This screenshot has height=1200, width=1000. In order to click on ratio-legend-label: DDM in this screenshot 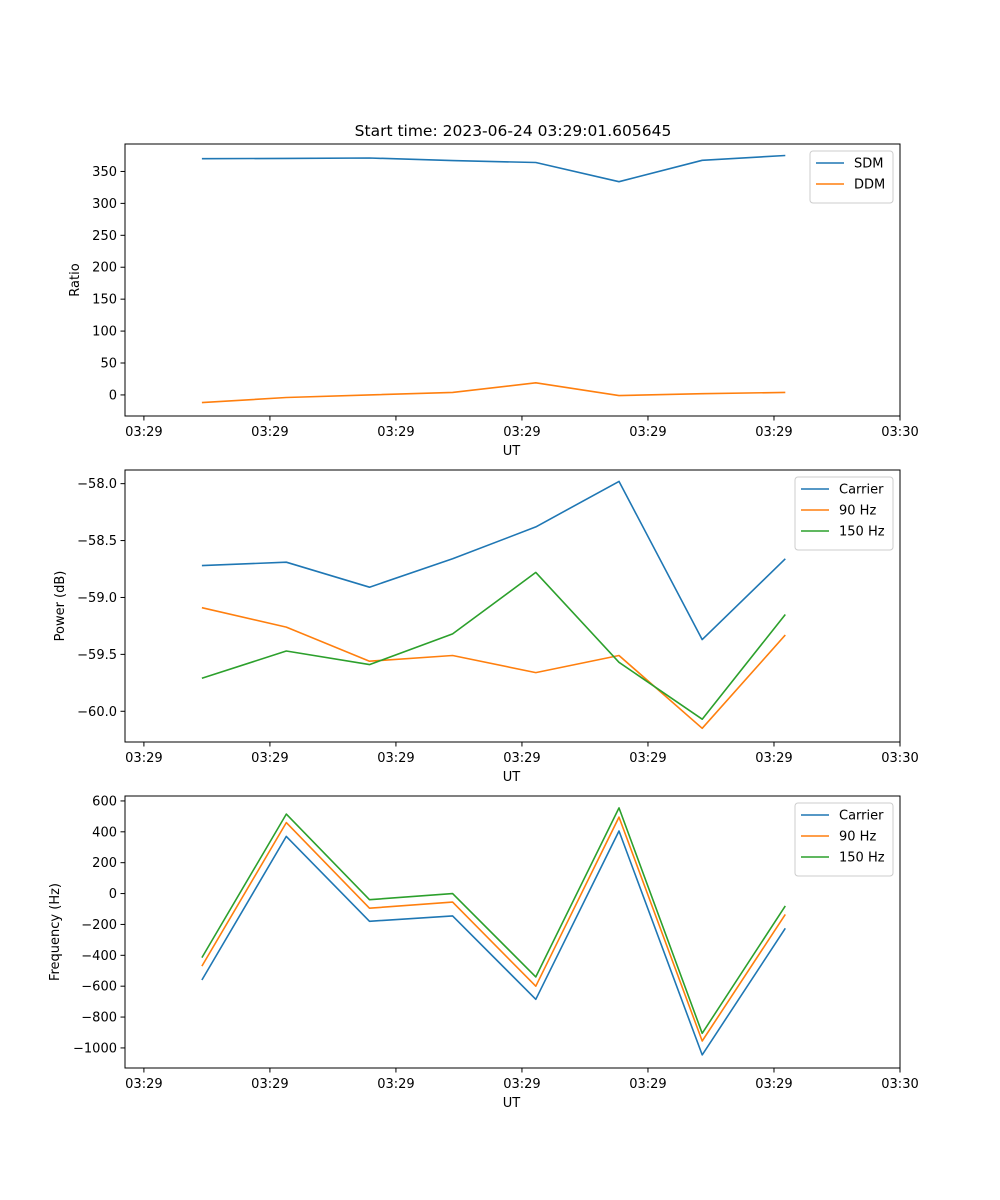, I will do `click(869, 185)`.